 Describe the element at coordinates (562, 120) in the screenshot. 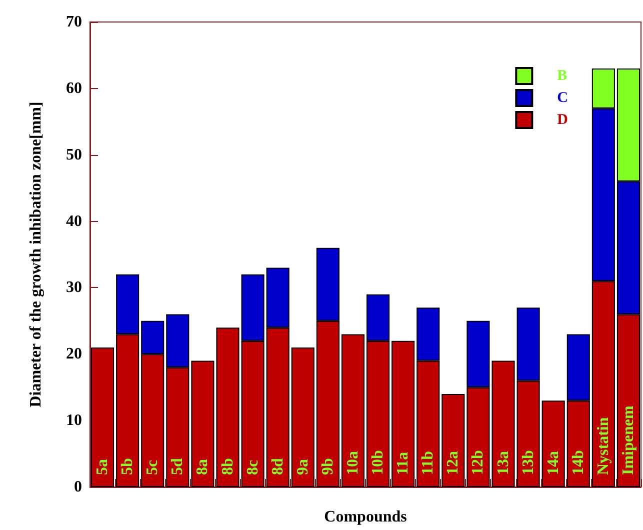

I see `legend-label: D` at that location.